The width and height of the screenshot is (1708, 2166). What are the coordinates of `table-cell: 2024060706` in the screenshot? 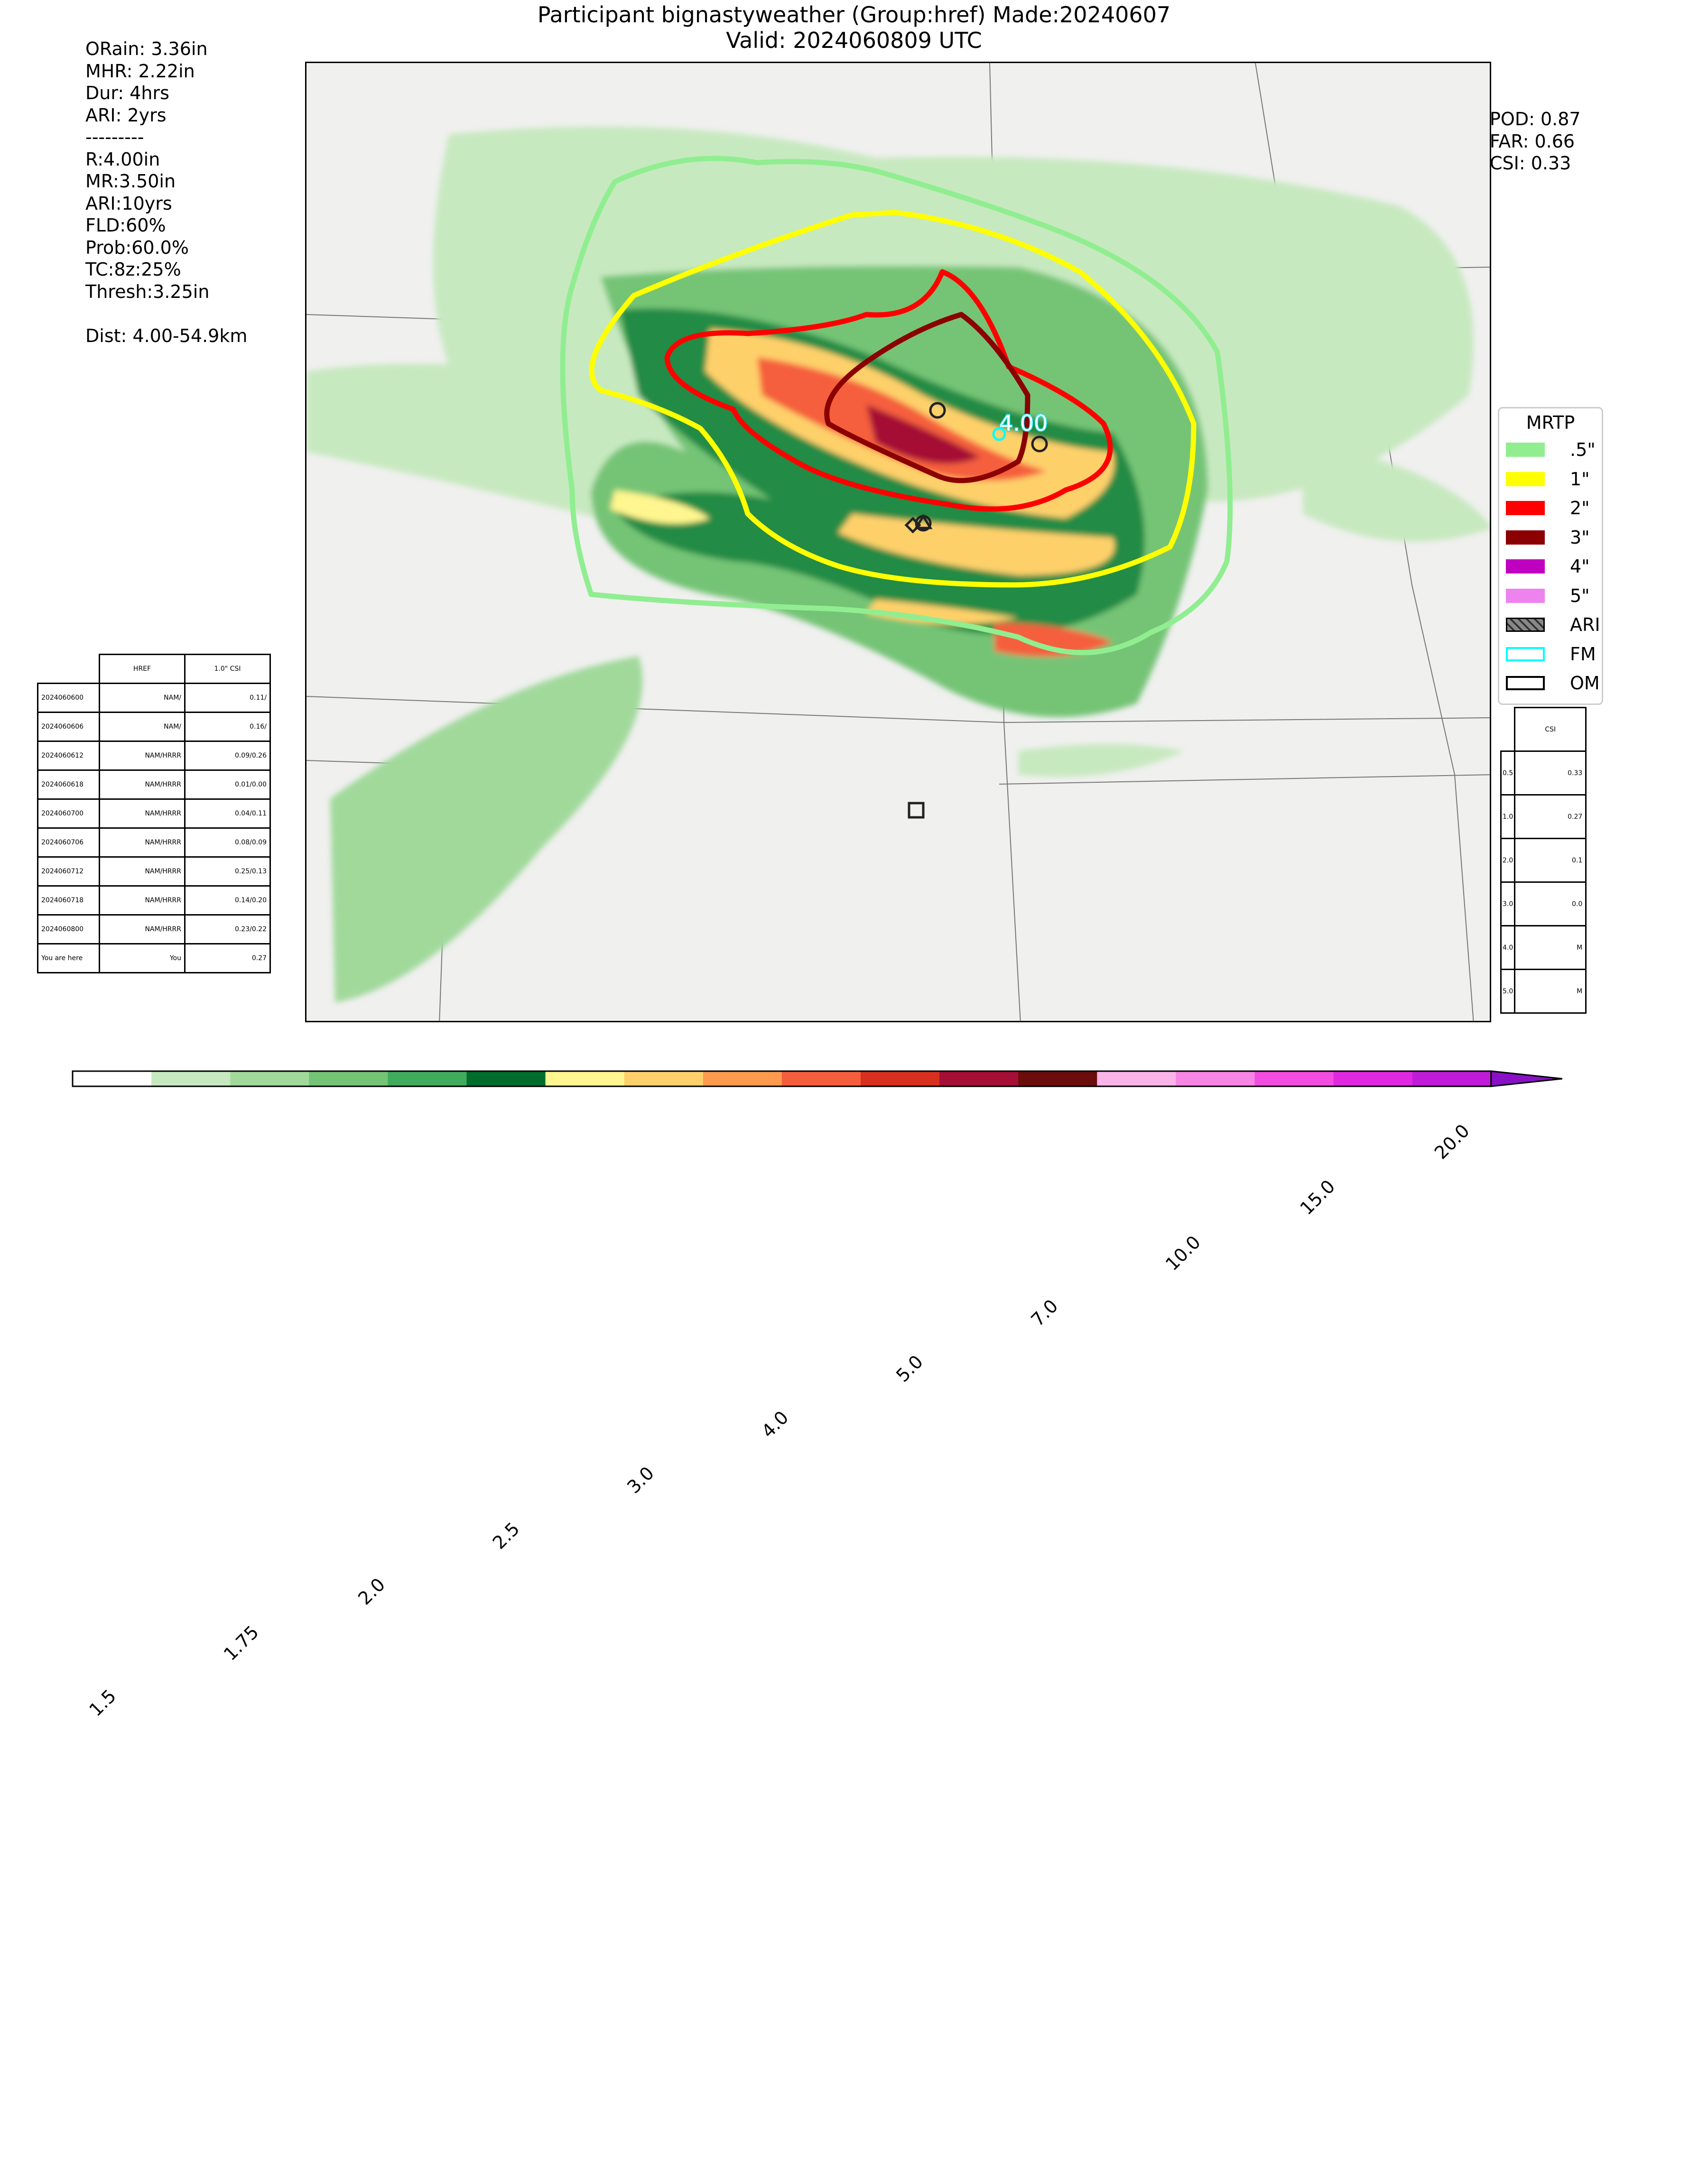 It's located at (68, 842).